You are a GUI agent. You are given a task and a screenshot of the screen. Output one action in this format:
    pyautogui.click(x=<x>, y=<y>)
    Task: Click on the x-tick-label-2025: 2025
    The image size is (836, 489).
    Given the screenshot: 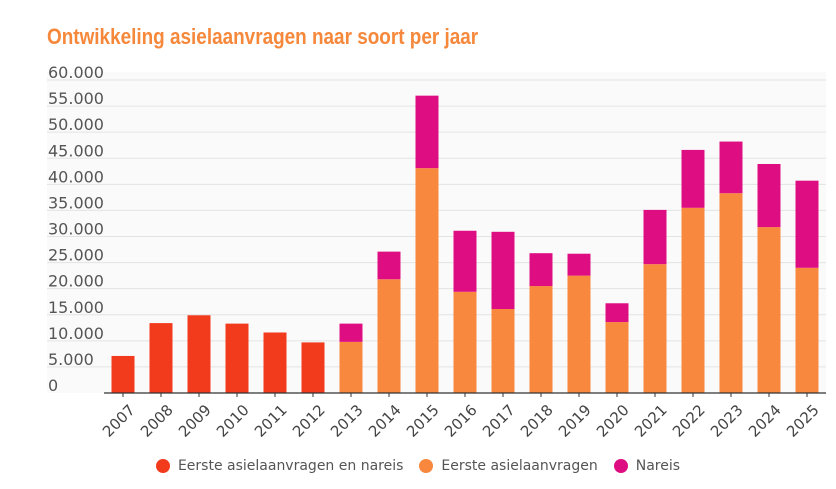 What is the action you would take?
    pyautogui.click(x=803, y=421)
    